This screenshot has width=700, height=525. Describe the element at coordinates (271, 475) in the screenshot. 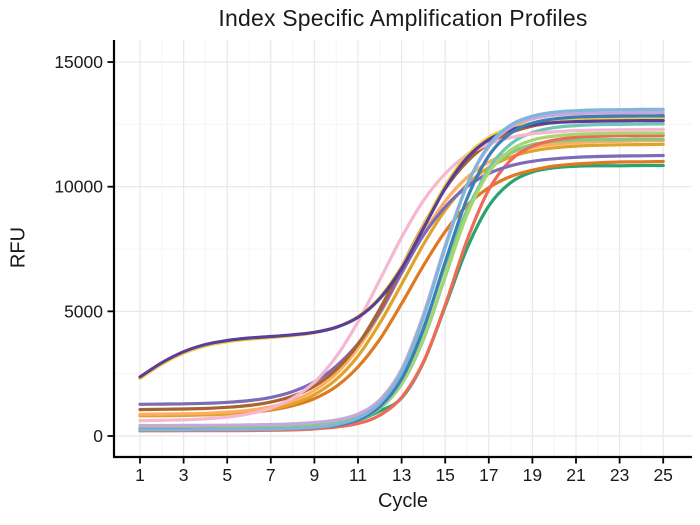

I see `x-tick-label: 7` at that location.